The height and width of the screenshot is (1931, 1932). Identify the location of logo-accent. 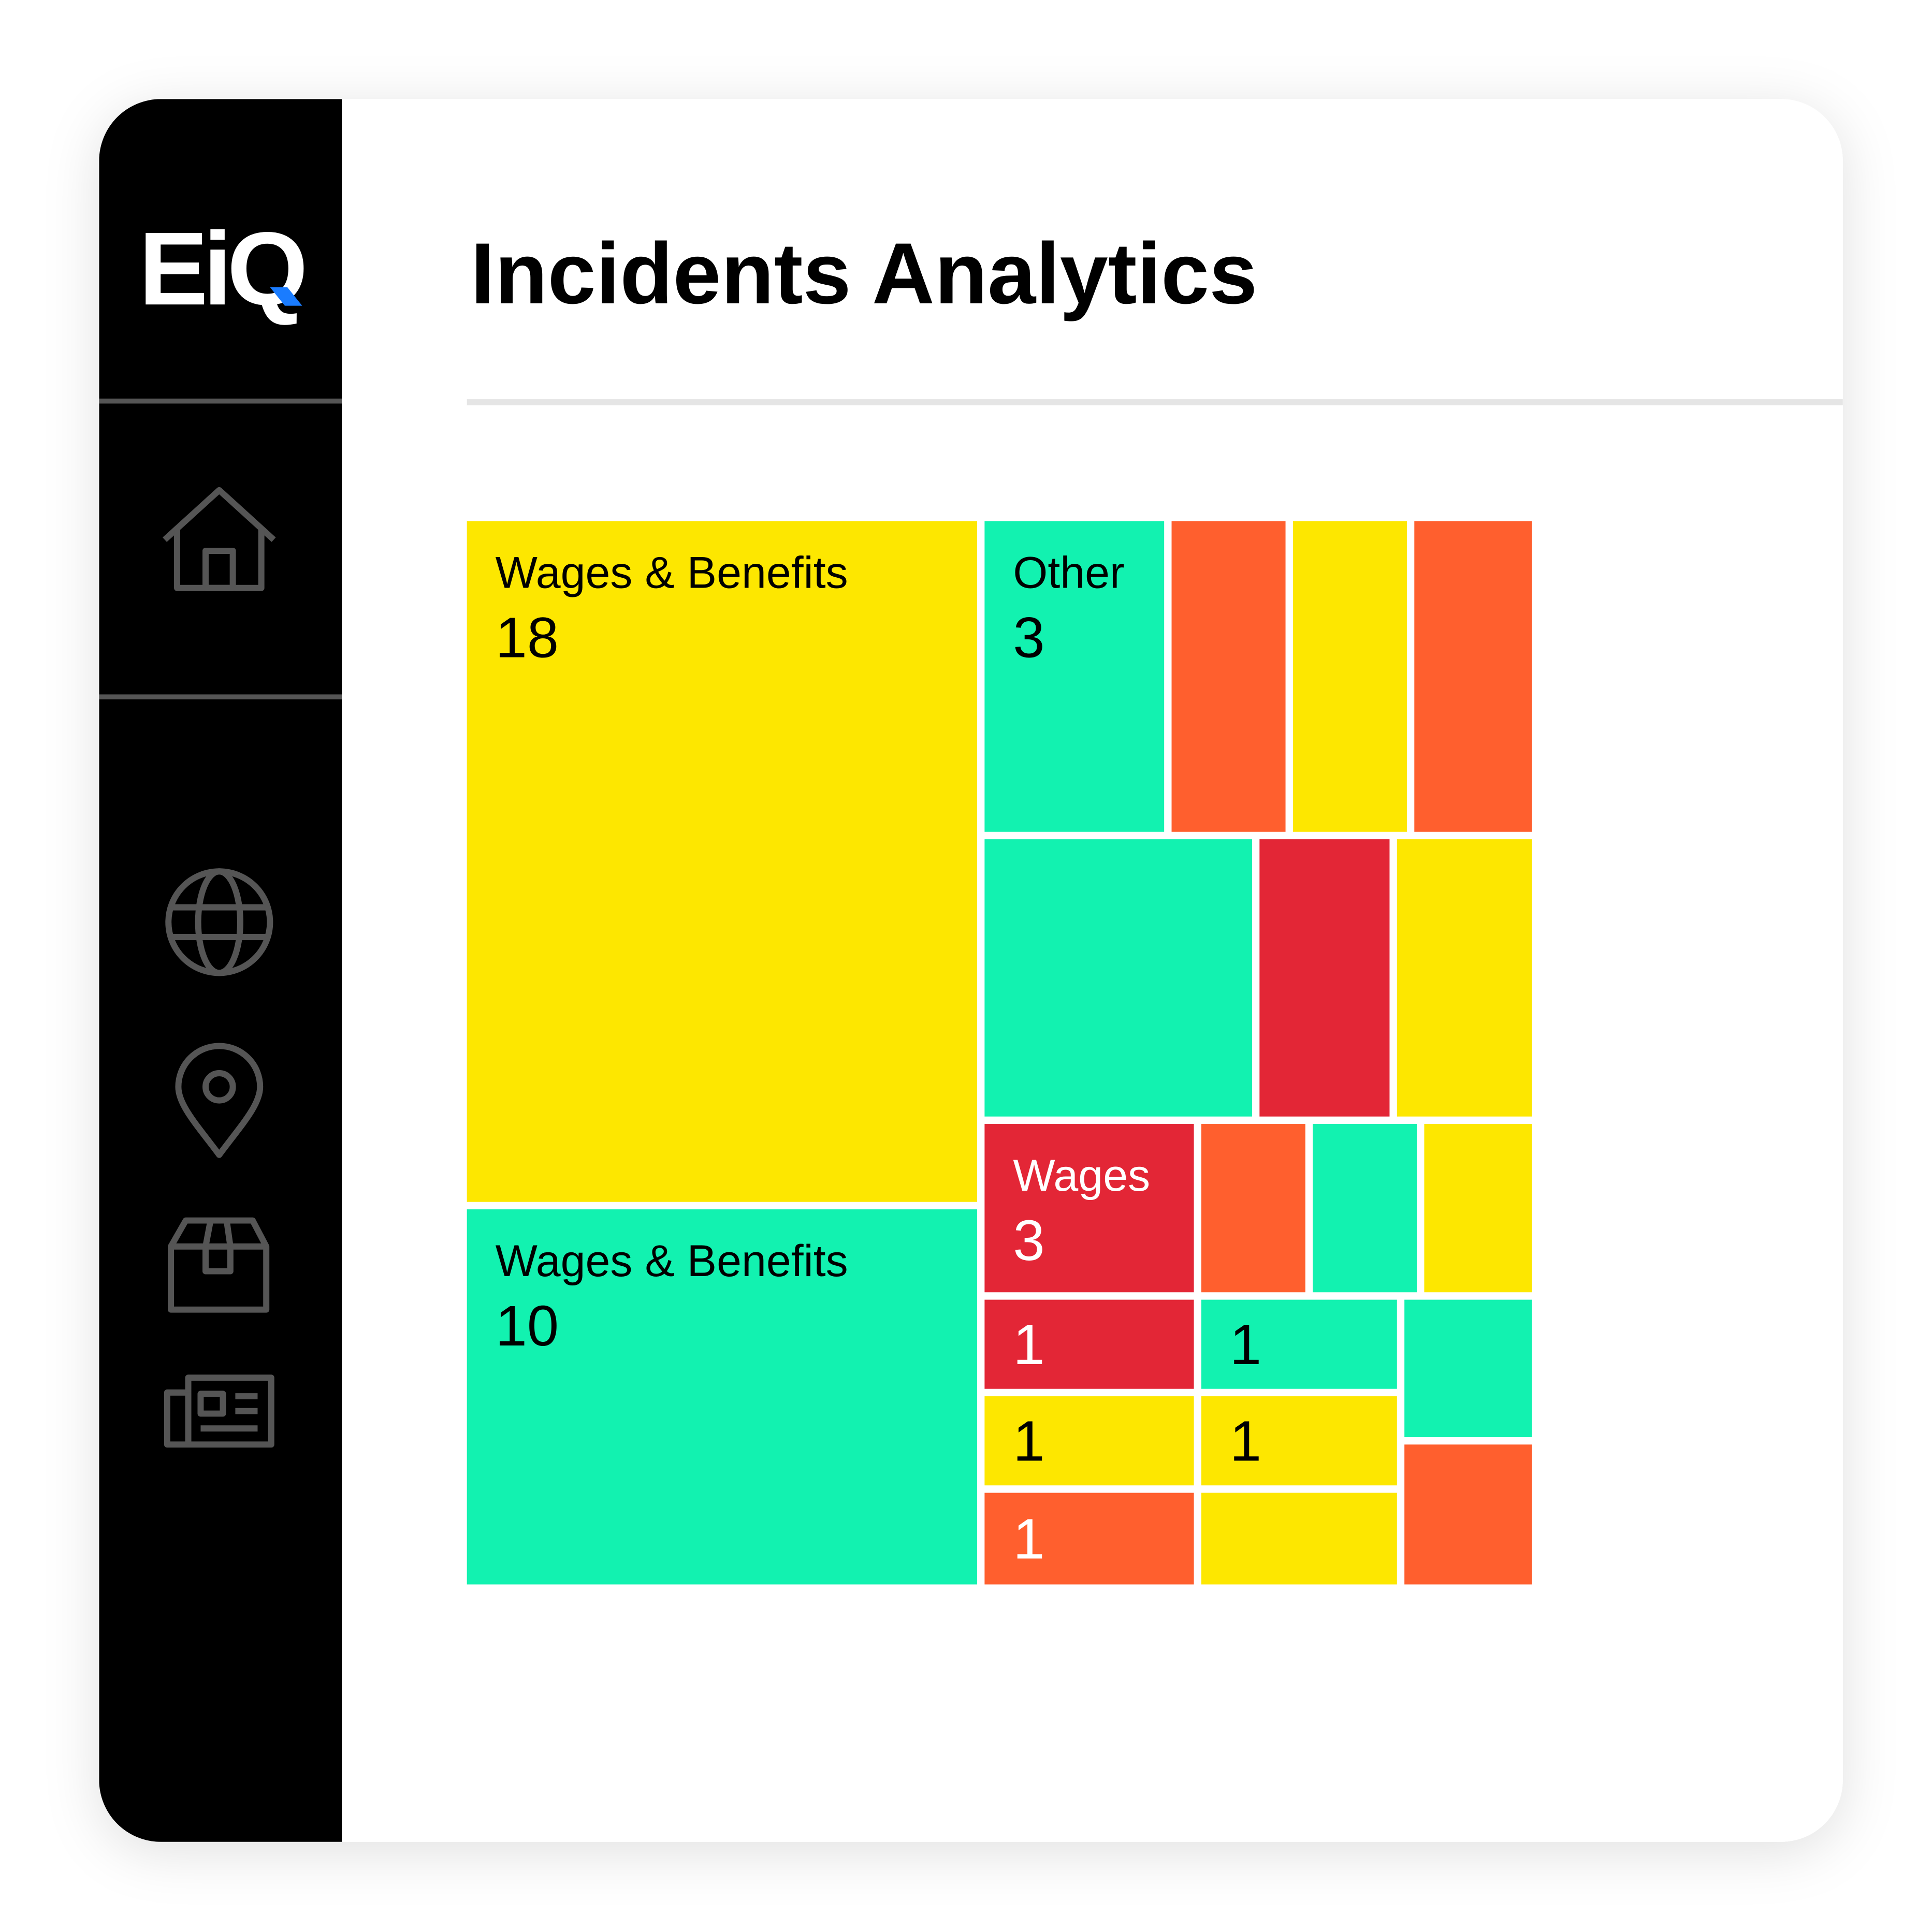
(286, 296).